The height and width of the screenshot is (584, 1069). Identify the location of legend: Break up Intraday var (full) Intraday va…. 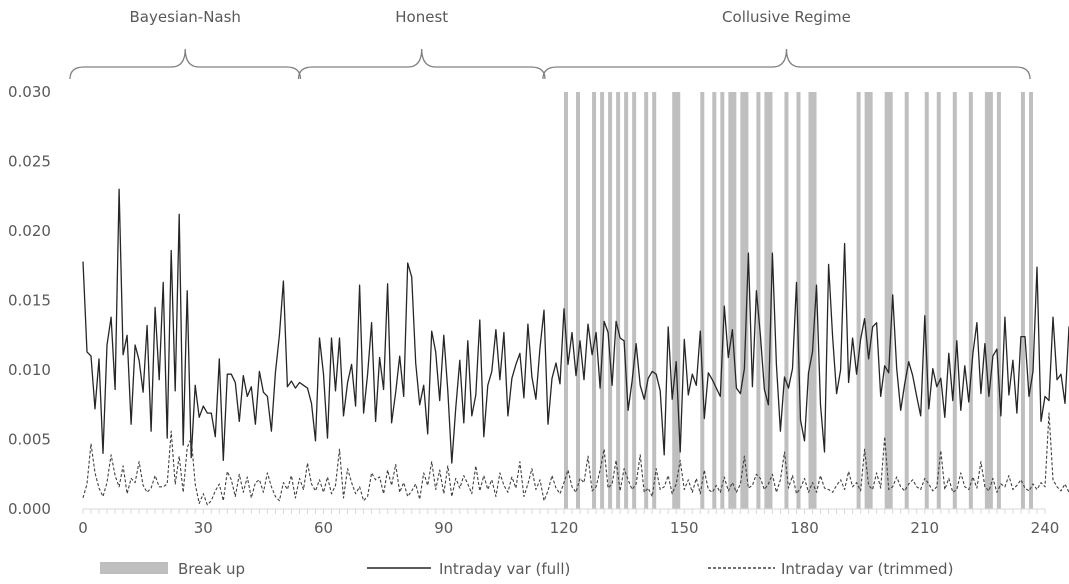
(526, 569).